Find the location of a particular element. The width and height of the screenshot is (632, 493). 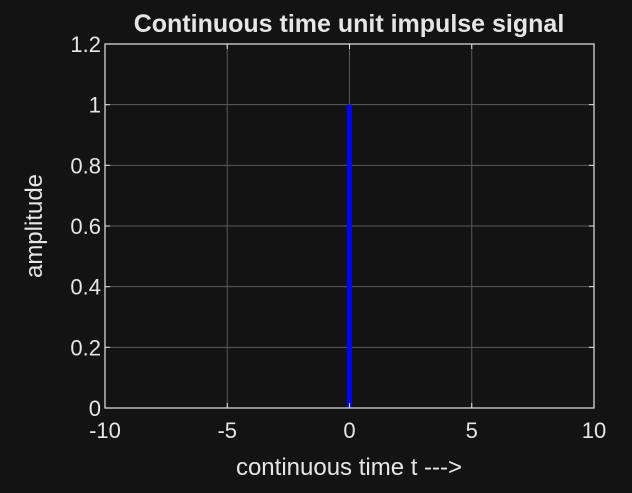

y-tick-label: 0.6 is located at coordinates (85, 226).